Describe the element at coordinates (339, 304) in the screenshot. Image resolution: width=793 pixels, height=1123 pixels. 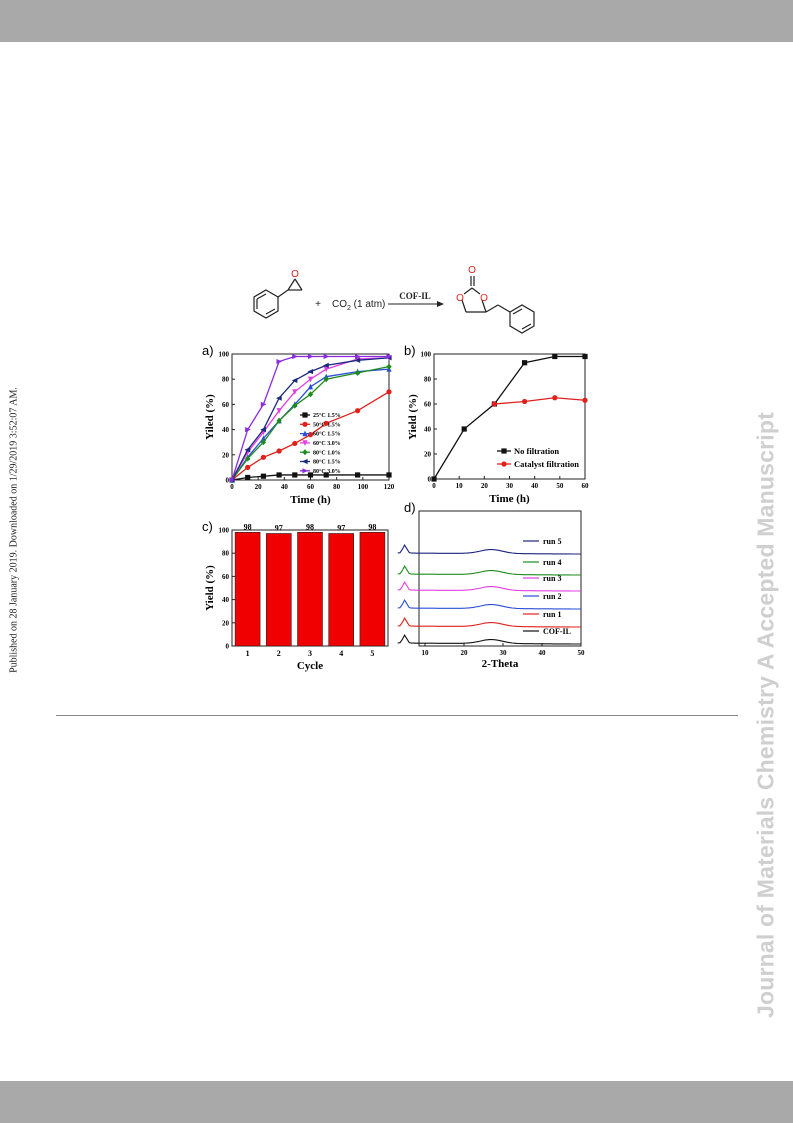
I see `co2-label: CO` at that location.